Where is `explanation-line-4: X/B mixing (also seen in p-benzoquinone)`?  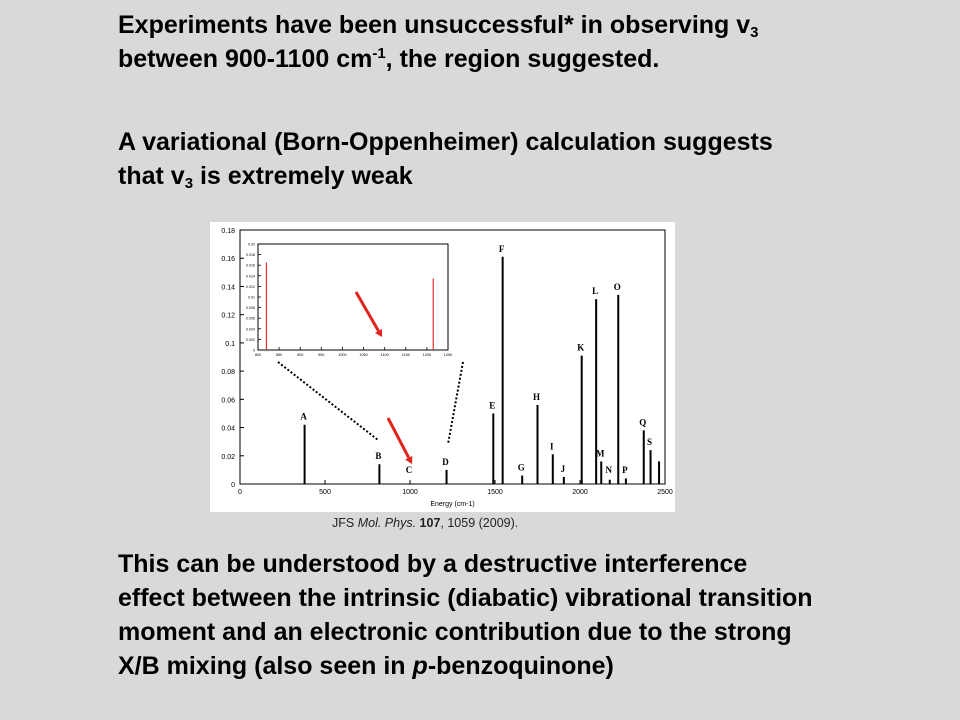 explanation-line-4: X/B mixing (also seen in p-benzoquinone) is located at coordinates (465, 666).